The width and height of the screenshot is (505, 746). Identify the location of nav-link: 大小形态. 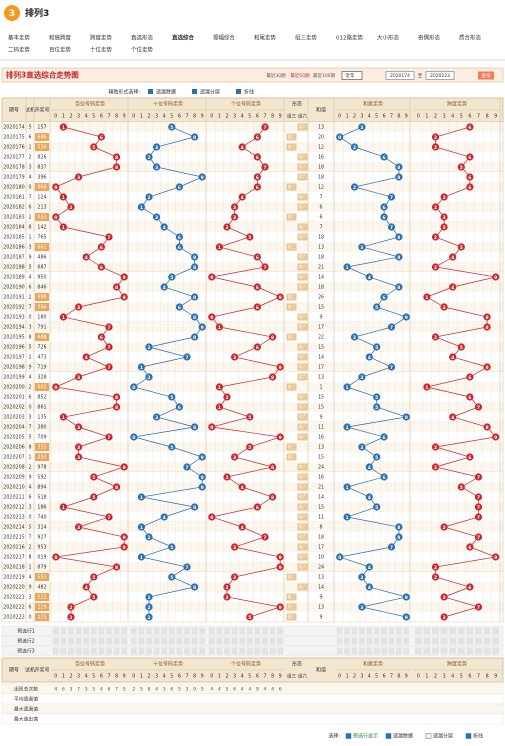
(388, 38).